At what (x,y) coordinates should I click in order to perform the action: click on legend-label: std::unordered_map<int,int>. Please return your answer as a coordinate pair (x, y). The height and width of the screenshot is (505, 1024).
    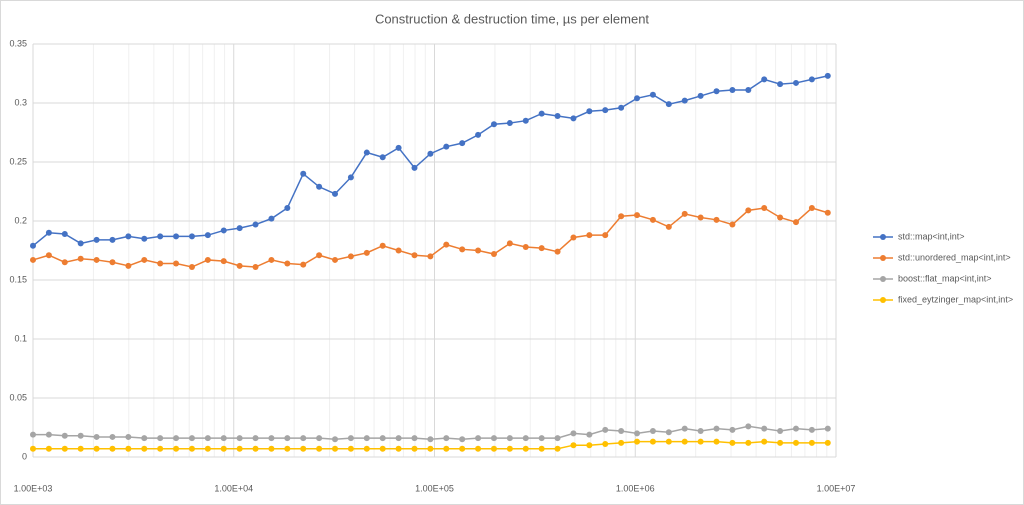
    Looking at the image, I should click on (954, 257).